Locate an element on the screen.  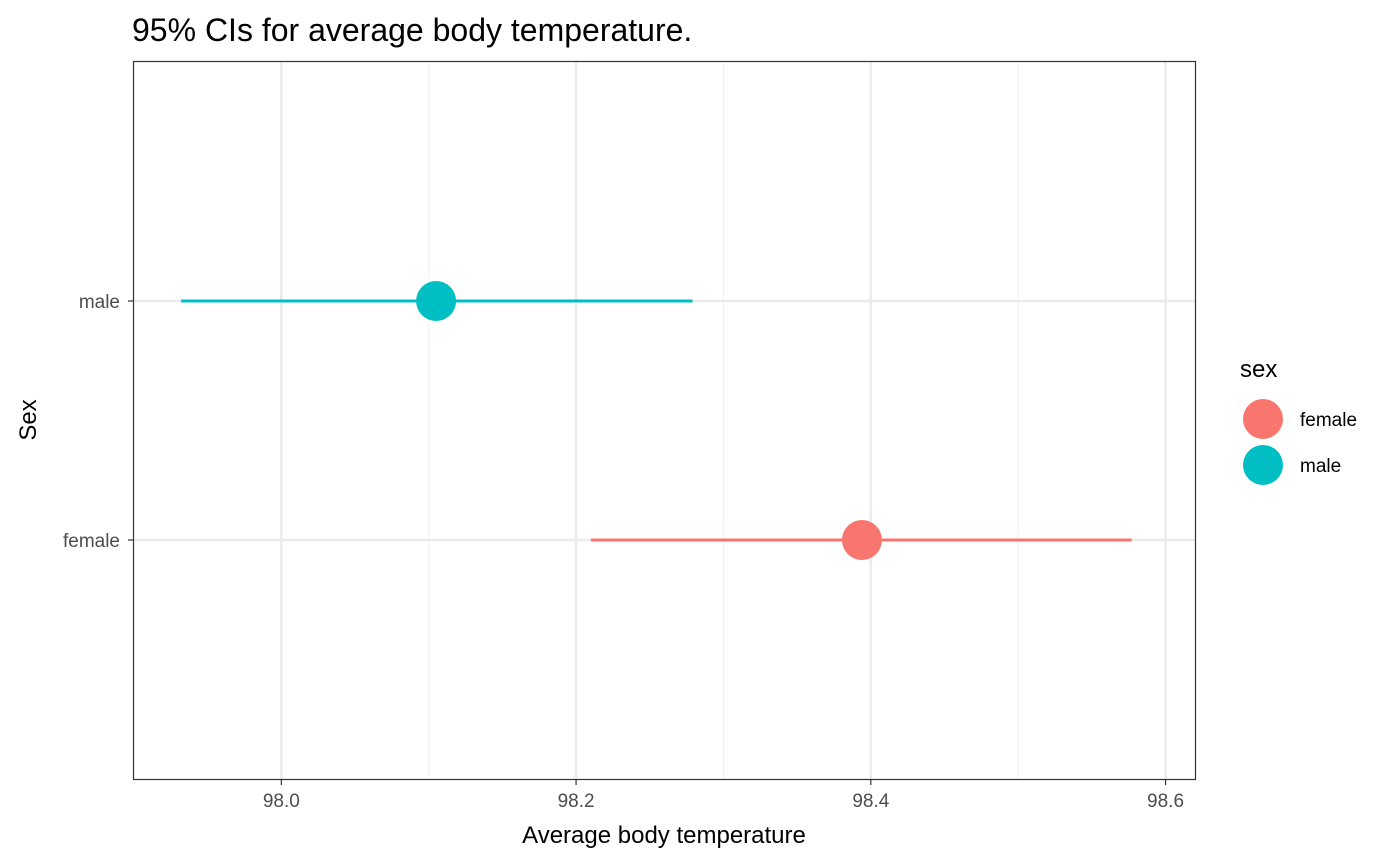
x-axis: 98.0 98.2 98.4 98.6 is located at coordinates (723, 795).